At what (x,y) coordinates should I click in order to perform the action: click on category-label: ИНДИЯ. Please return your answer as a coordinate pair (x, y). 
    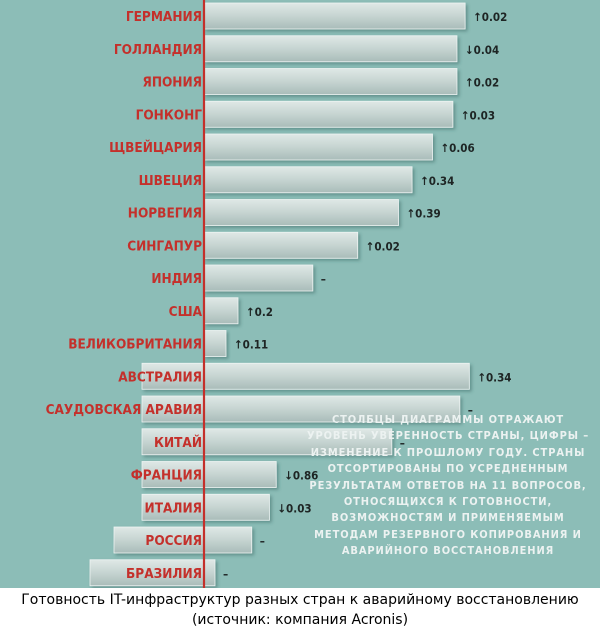
    Looking at the image, I should click on (176, 279).